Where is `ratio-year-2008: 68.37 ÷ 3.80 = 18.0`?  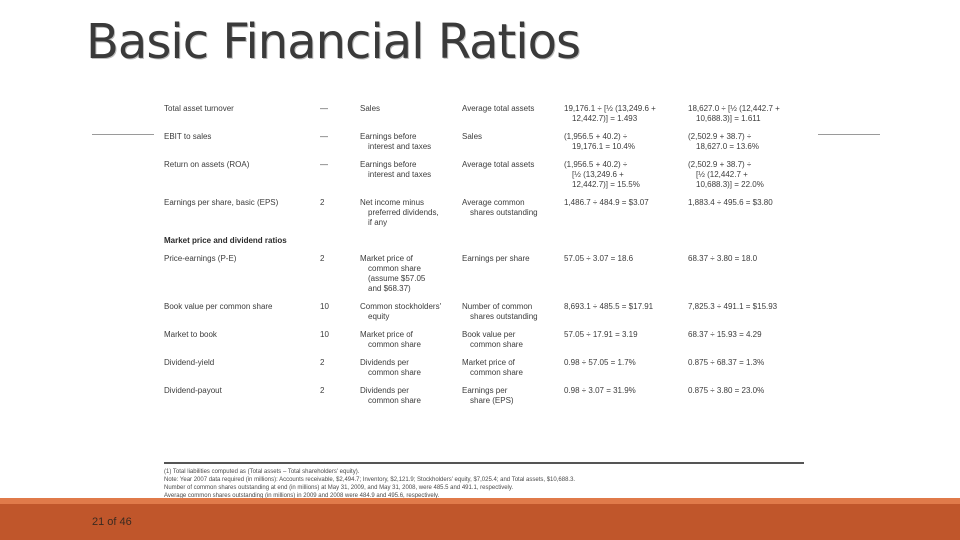 ratio-year-2008: 68.37 ÷ 3.80 = 18.0 is located at coordinates (746, 278).